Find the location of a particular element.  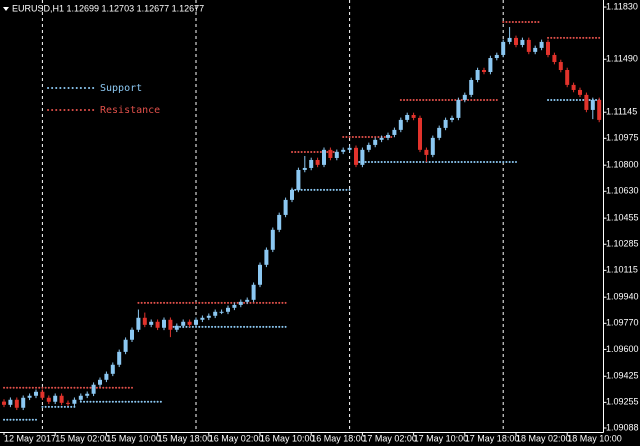

y-tick-label: 1.09088 is located at coordinates (622, 427).